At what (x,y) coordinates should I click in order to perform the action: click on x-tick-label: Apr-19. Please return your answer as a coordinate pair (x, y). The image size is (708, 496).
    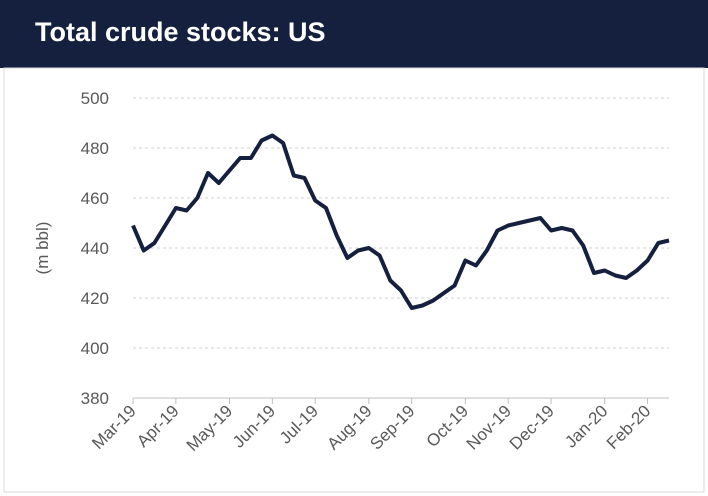
    Looking at the image, I should click on (158, 426).